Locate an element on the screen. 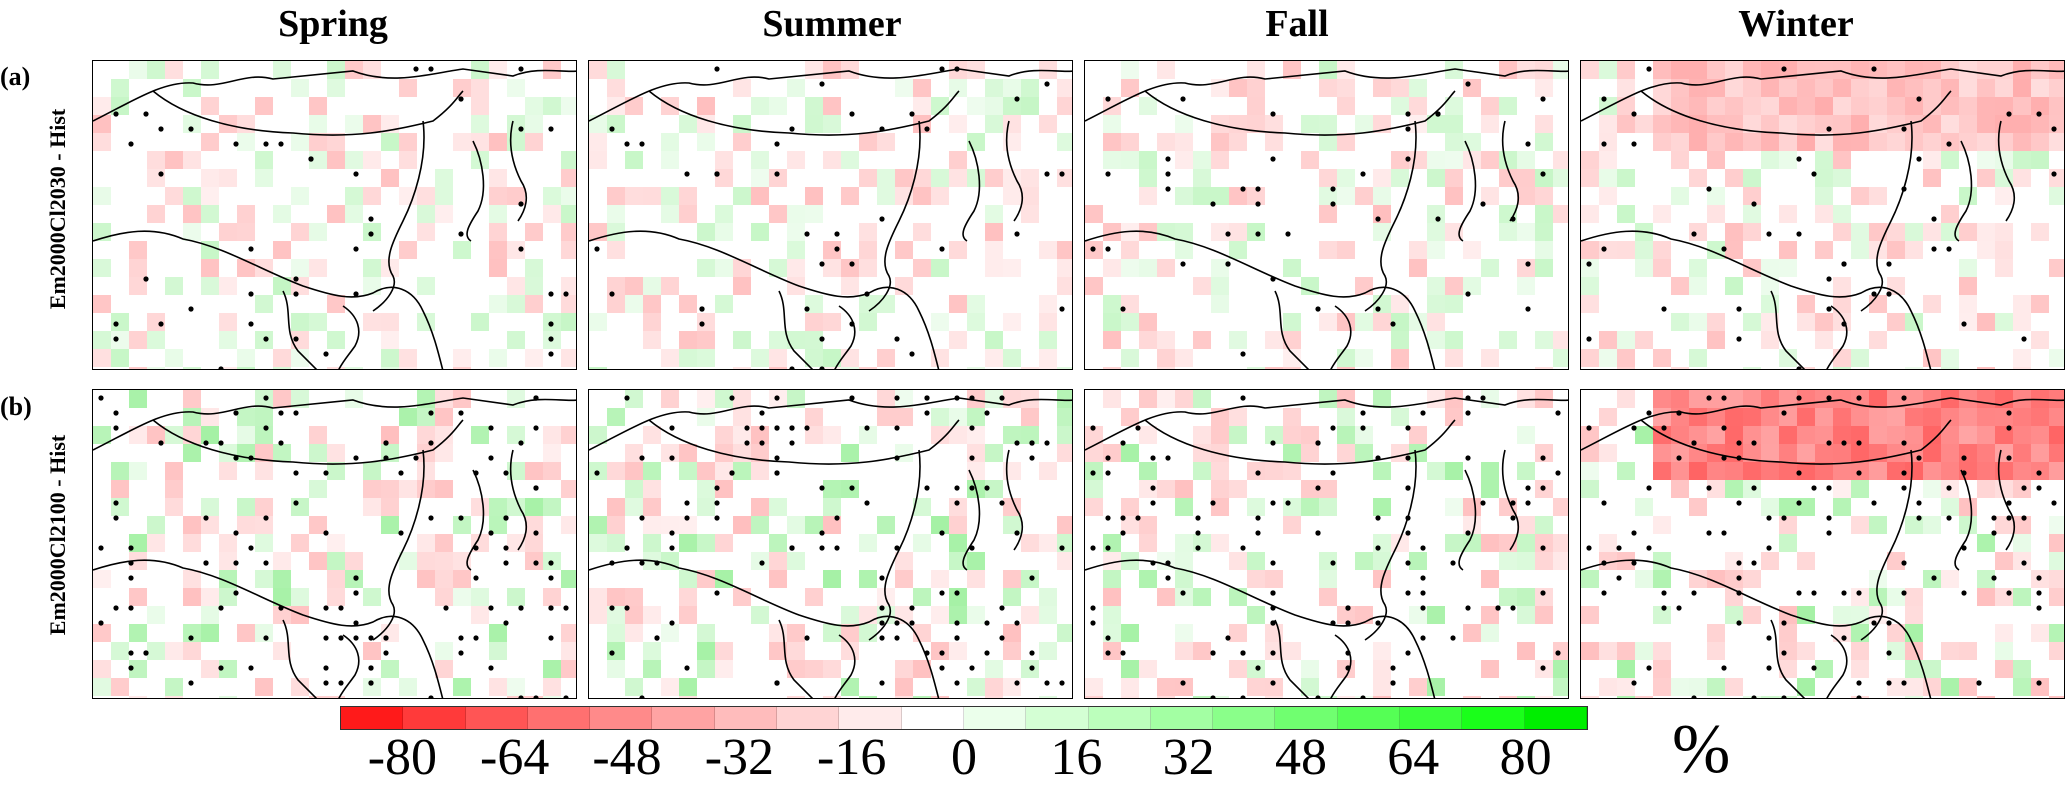 The height and width of the screenshot is (790, 2067). map-panel-a-summer is located at coordinates (830, 215).